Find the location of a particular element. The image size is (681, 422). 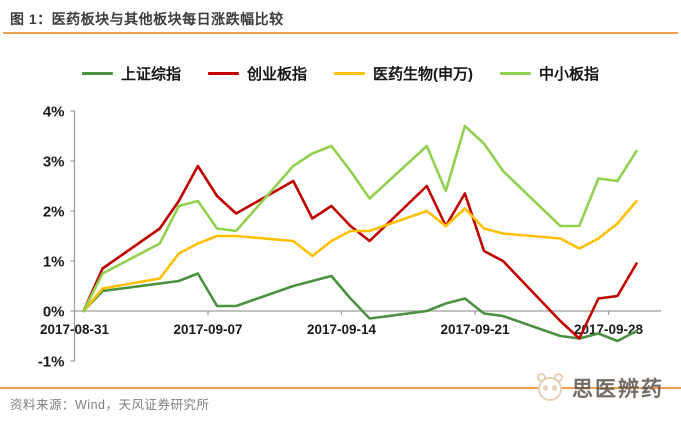

source-note: 资料来源：Wind，天风证券研究所 is located at coordinates (110, 405).